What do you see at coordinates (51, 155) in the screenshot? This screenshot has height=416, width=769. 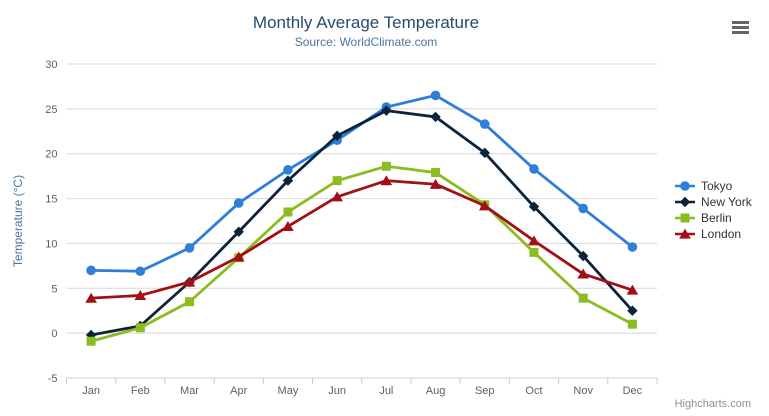 I see `svg-text: 20` at bounding box center [51, 155].